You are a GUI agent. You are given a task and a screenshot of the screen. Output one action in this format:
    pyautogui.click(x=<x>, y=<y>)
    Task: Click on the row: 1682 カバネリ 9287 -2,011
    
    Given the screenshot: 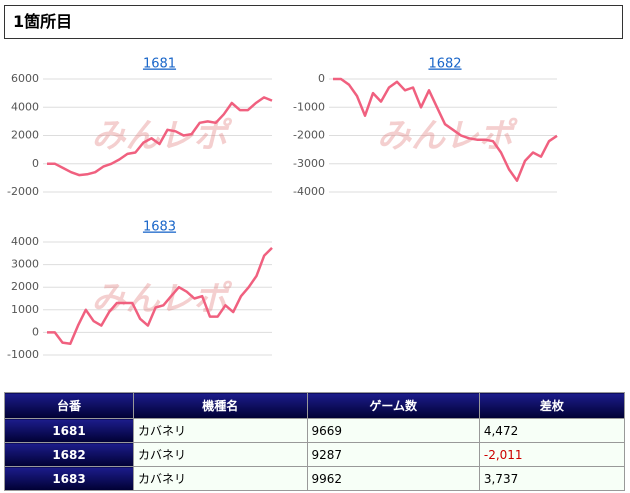 What is the action you would take?
    pyautogui.click(x=314, y=454)
    